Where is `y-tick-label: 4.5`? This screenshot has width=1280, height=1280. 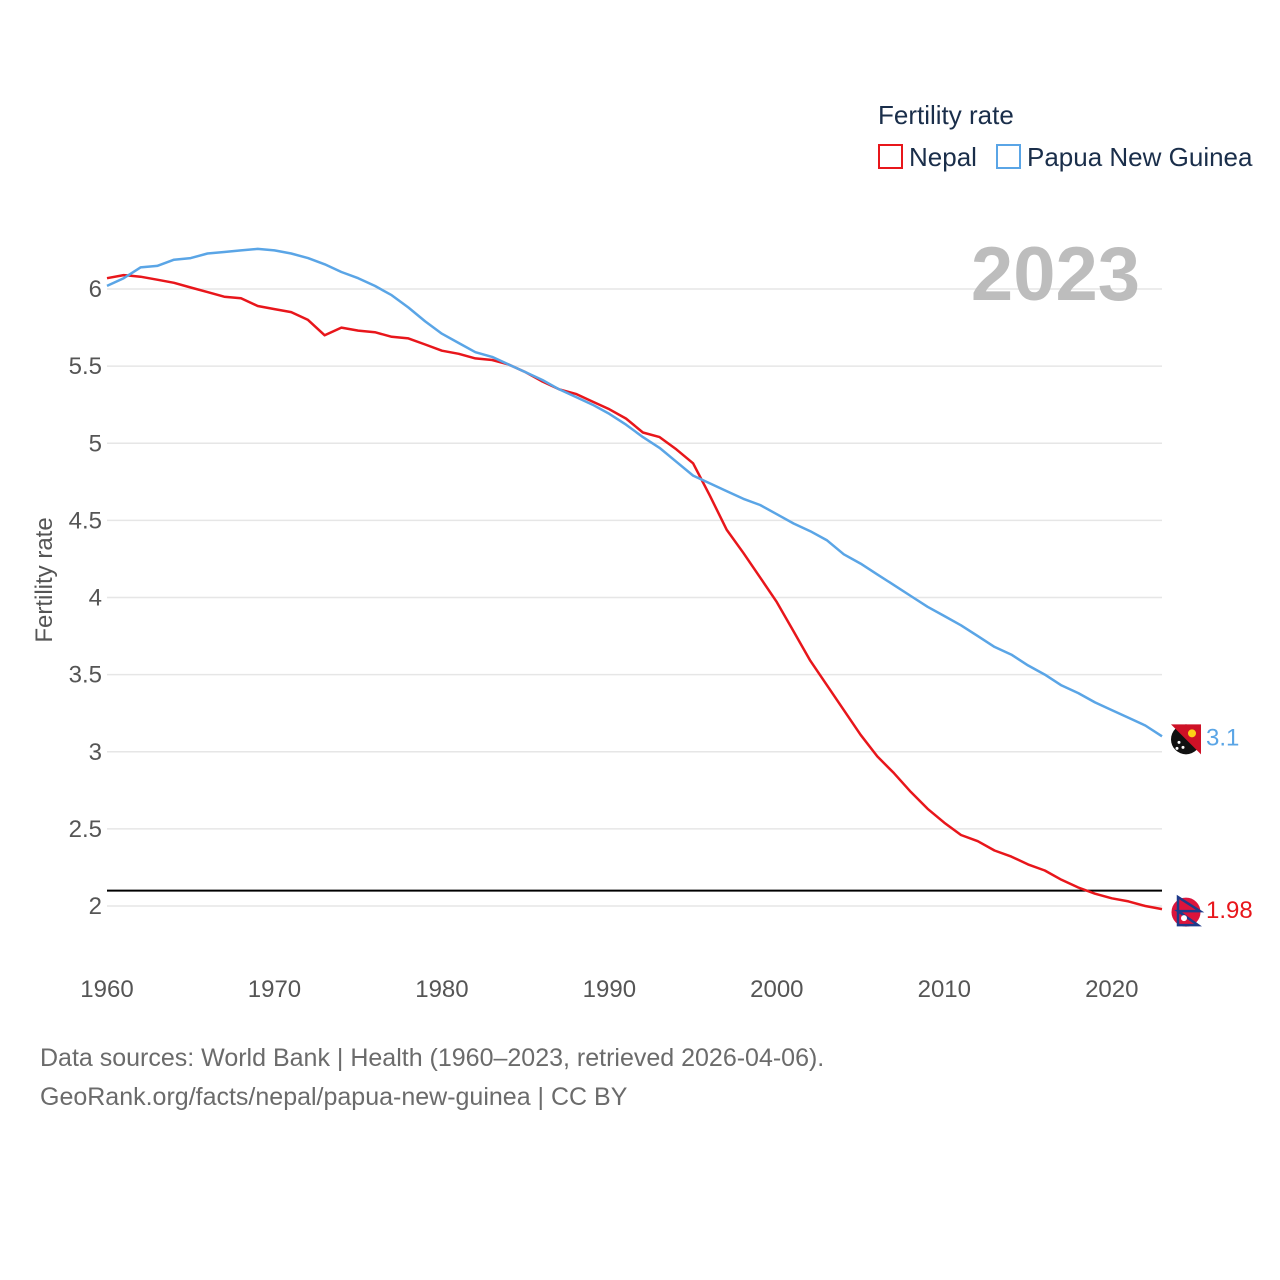 y-tick-label: 4.5 is located at coordinates (85, 520).